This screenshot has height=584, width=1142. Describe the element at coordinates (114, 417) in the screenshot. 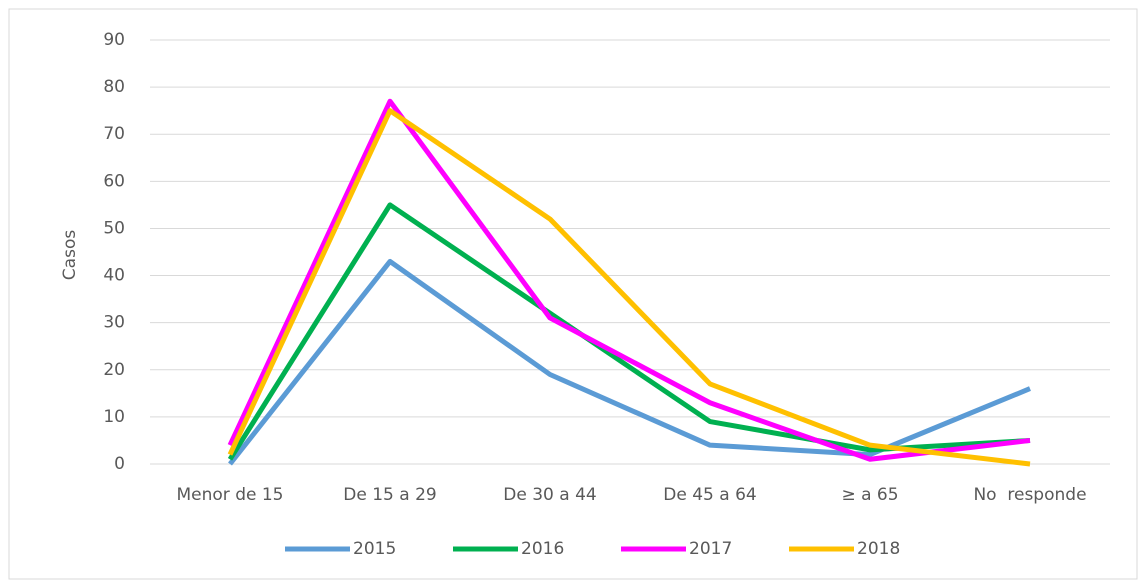

I see `y-tick-label: 10` at that location.